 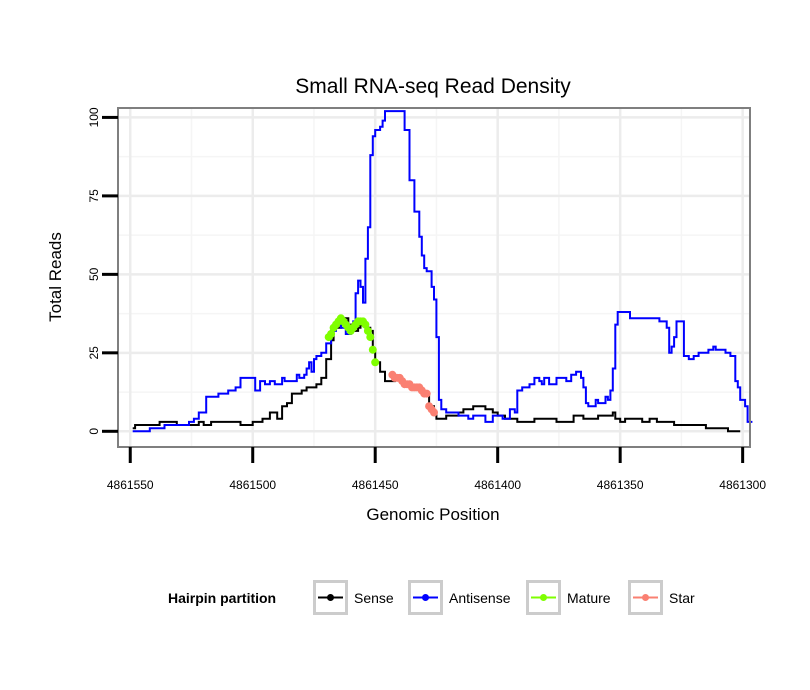 I want to click on y-tick-label: 25, so click(x=94, y=353).